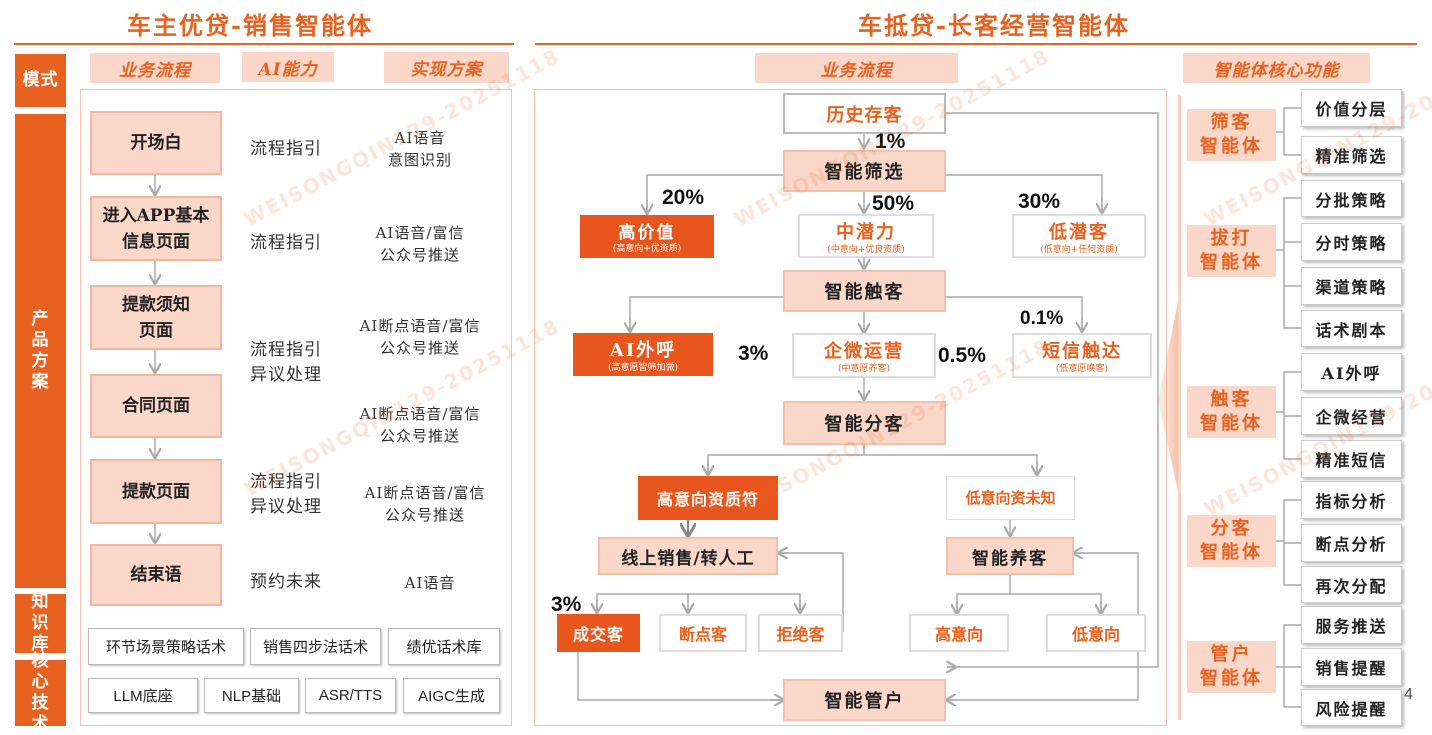  Describe the element at coordinates (264, 44) in the screenshot. I see `left-title-rule` at that location.